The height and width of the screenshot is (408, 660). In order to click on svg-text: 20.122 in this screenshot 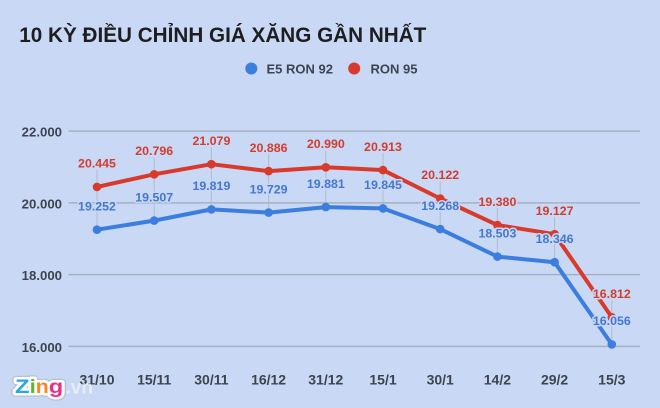, I will do `click(440, 175)`.